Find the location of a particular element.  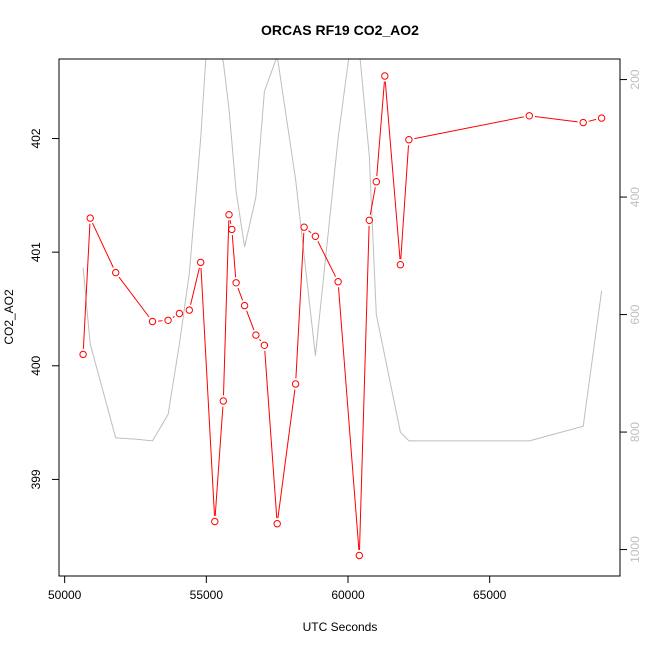

y-tick-label: 402 is located at coordinates (36, 138).